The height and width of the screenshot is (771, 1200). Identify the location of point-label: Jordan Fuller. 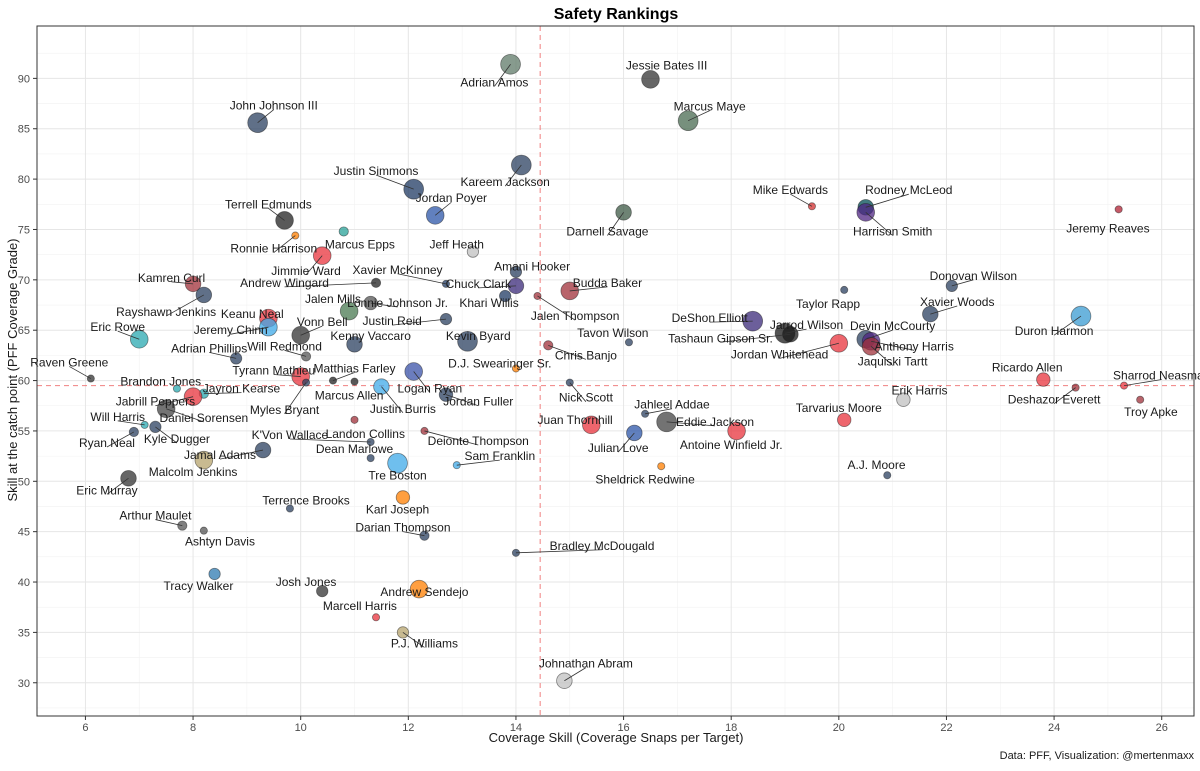
(478, 402).